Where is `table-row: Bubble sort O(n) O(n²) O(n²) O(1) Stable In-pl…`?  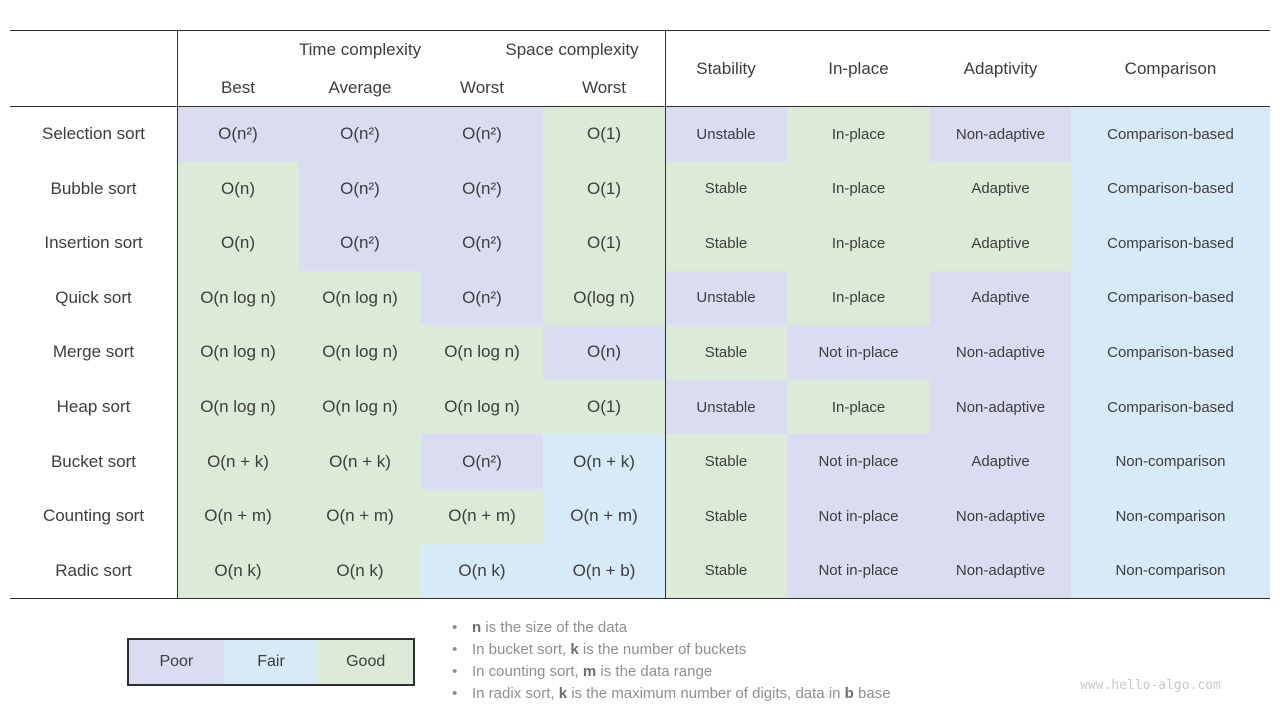 table-row: Bubble sort O(n) O(n²) O(n²) O(1) Stable In-pl… is located at coordinates (640, 189).